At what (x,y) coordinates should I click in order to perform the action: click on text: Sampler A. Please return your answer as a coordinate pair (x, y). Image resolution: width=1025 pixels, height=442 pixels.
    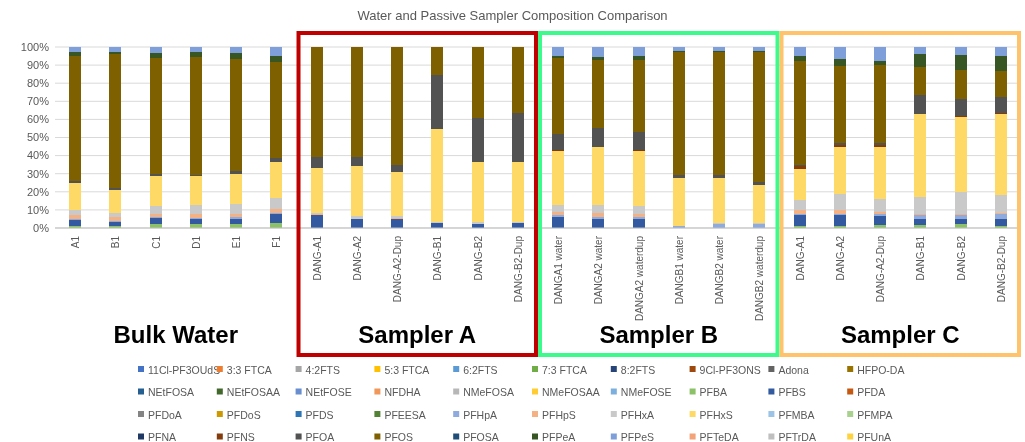
    Looking at the image, I should click on (417, 334).